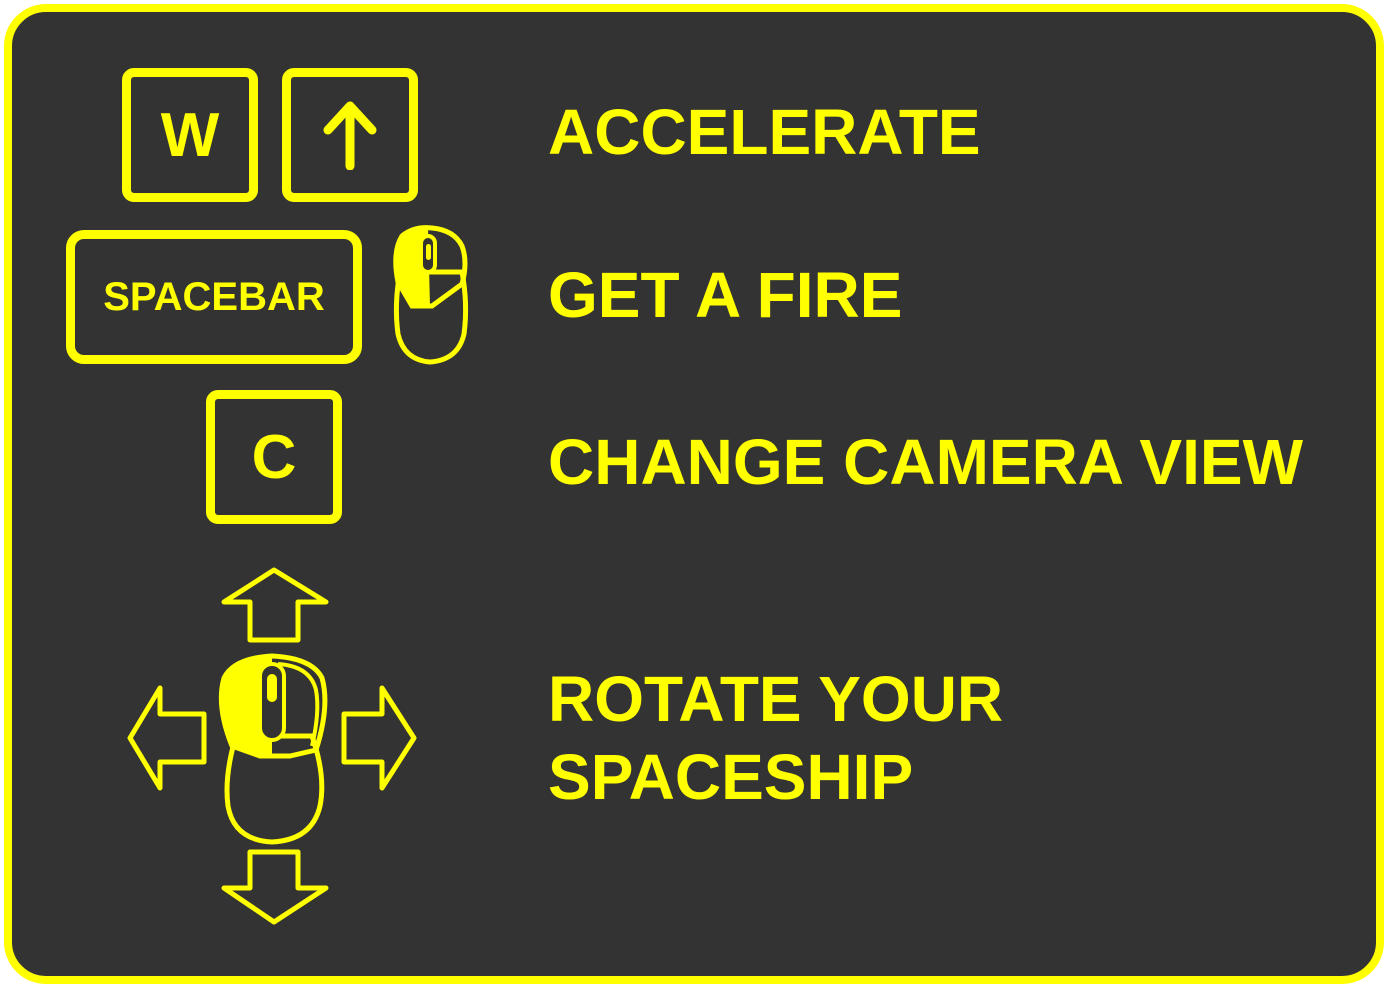 The width and height of the screenshot is (1400, 1000). Describe the element at coordinates (431, 295) in the screenshot. I see `mouse-left-click-icon` at that location.